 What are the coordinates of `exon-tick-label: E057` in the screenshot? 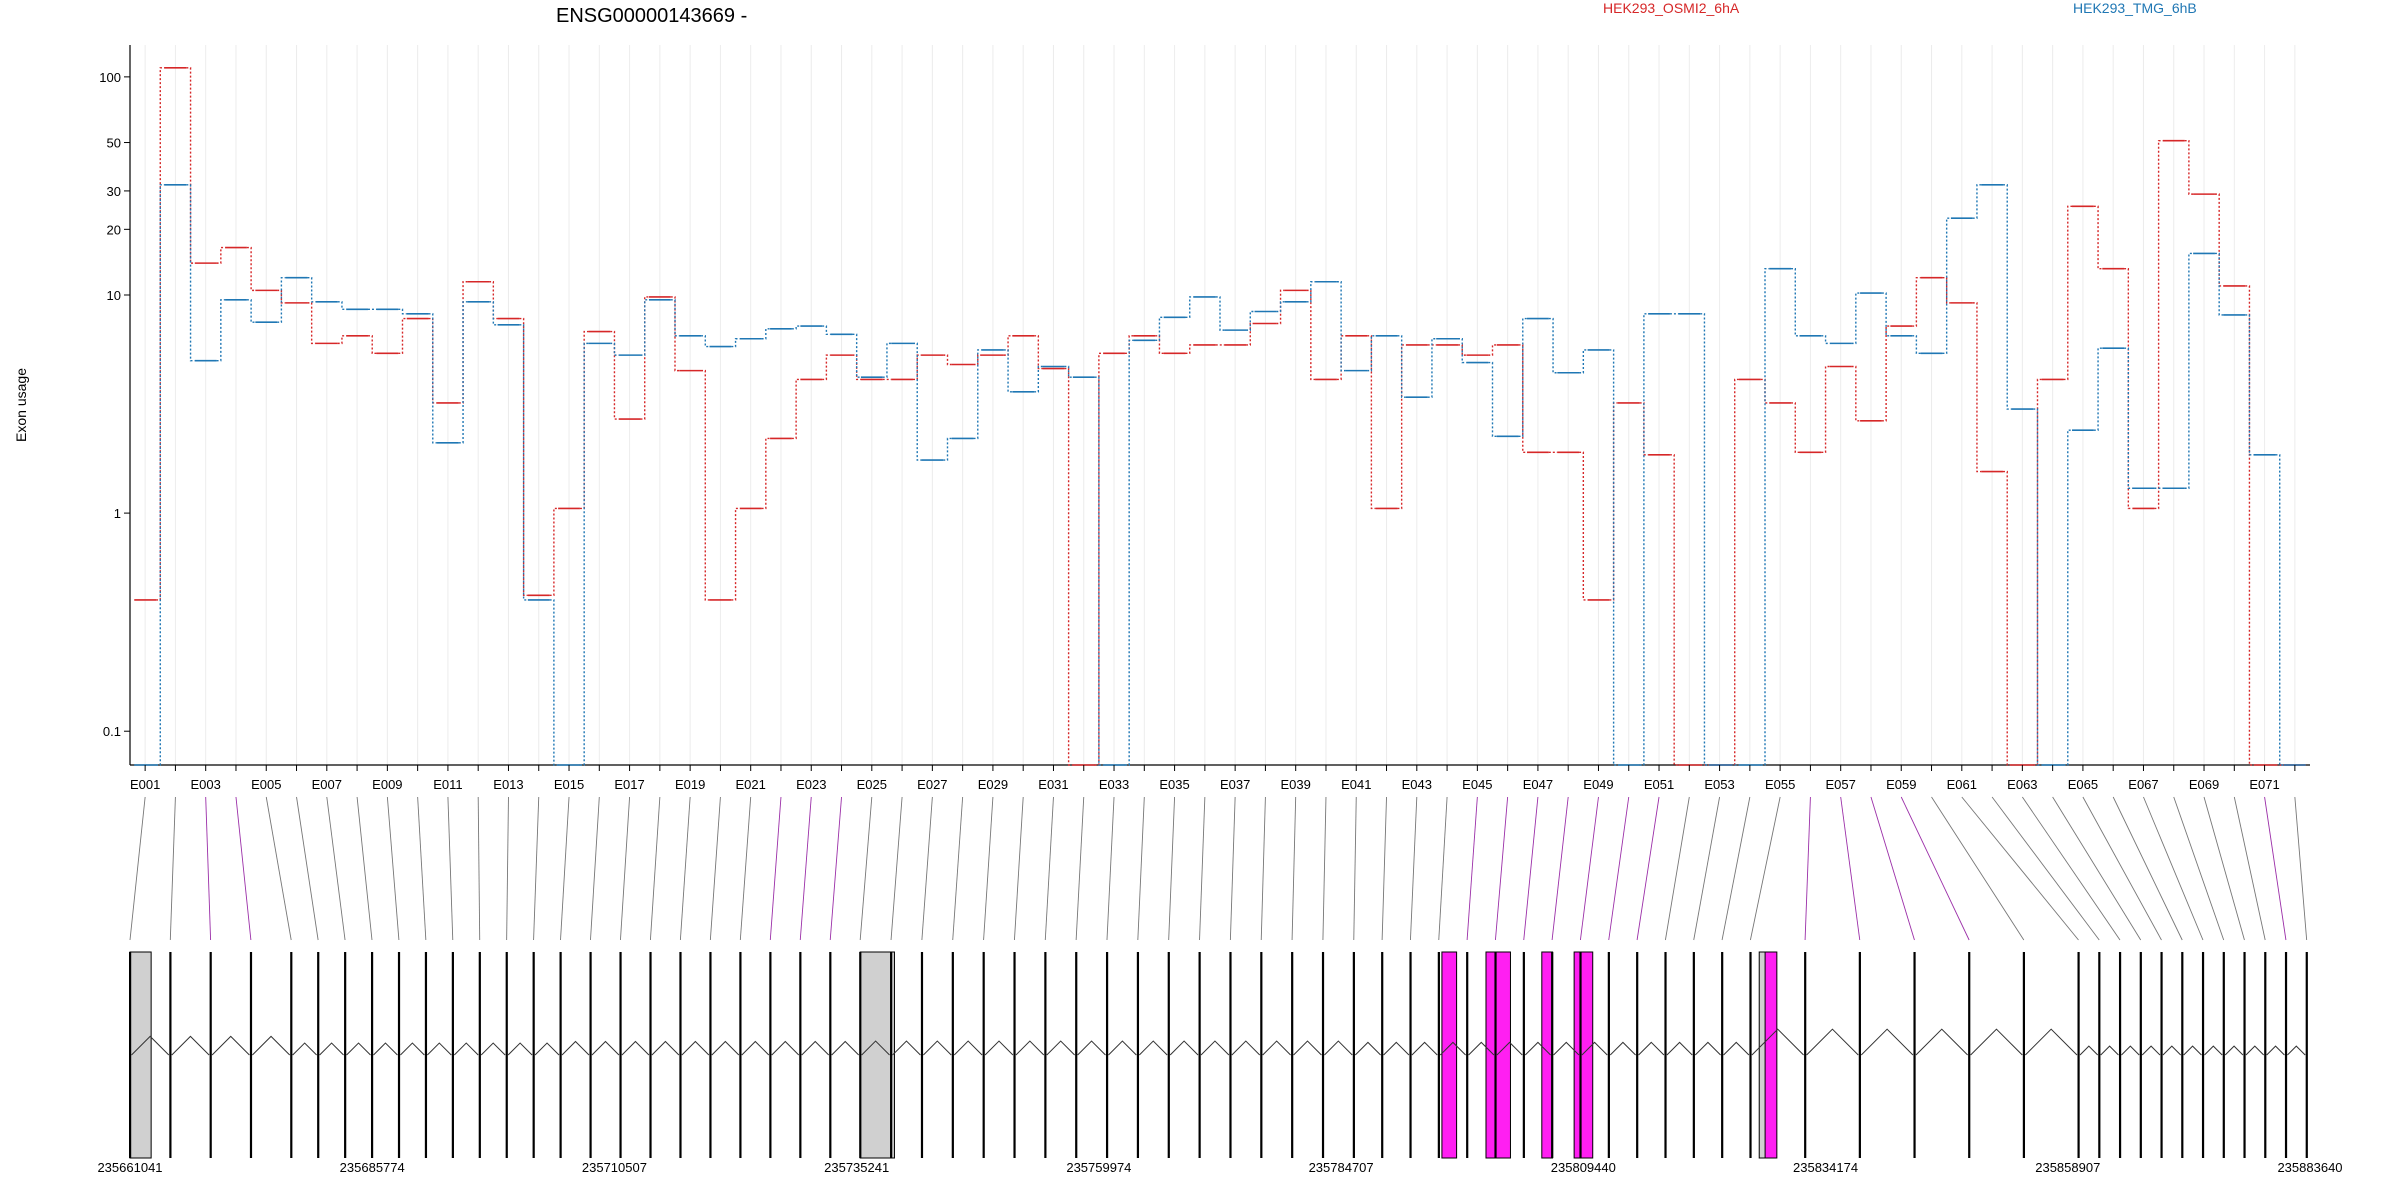 It's located at (1841, 784).